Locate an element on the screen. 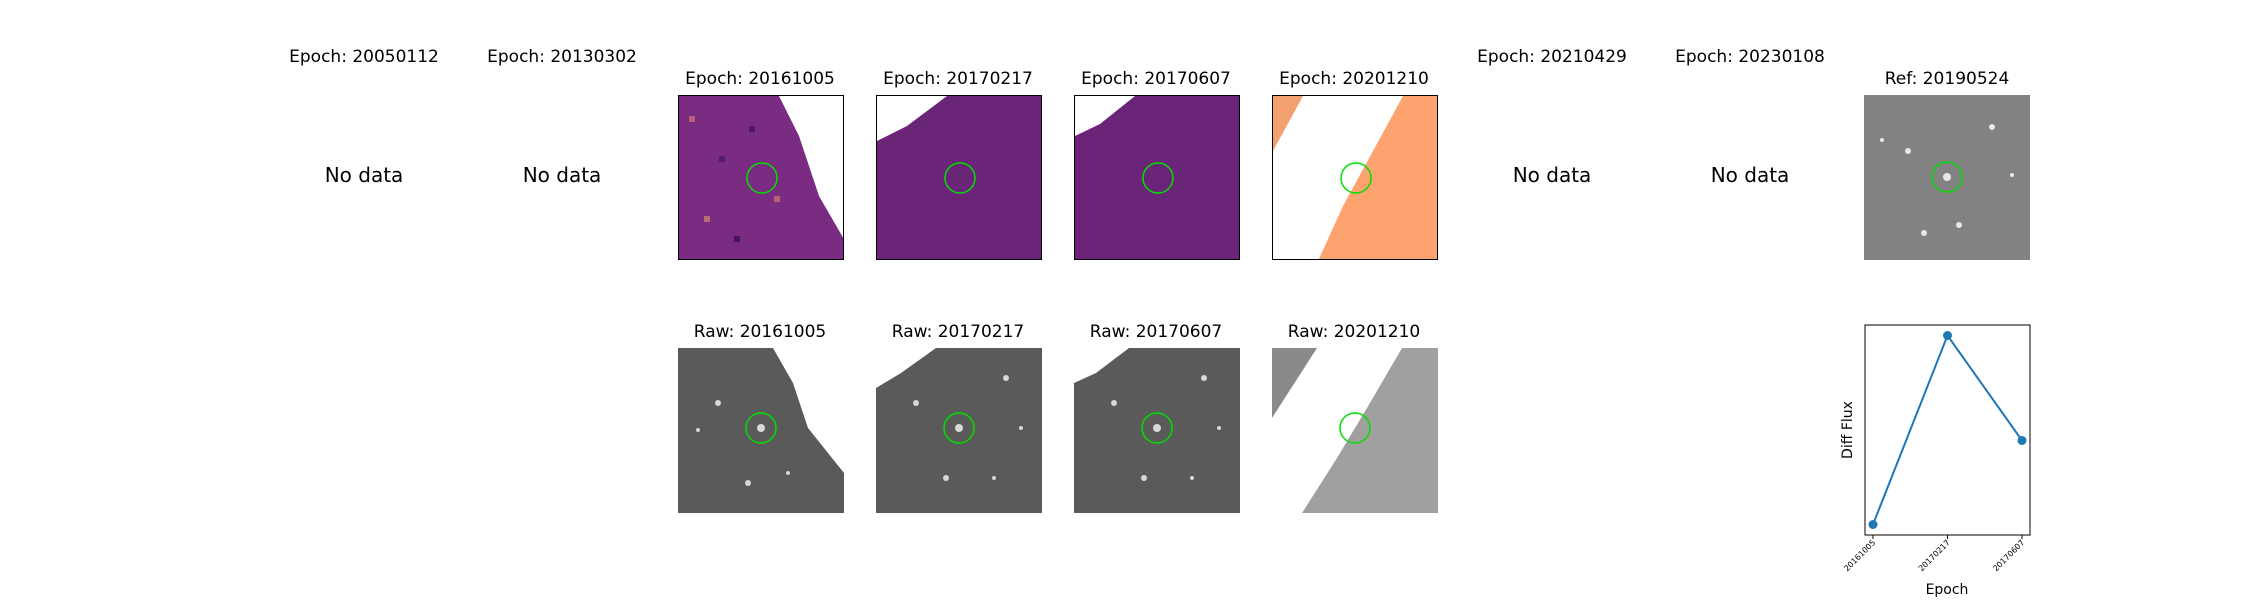 The height and width of the screenshot is (600, 2250). epoch-title-8: Epoch: 20230108 is located at coordinates (1750, 57).